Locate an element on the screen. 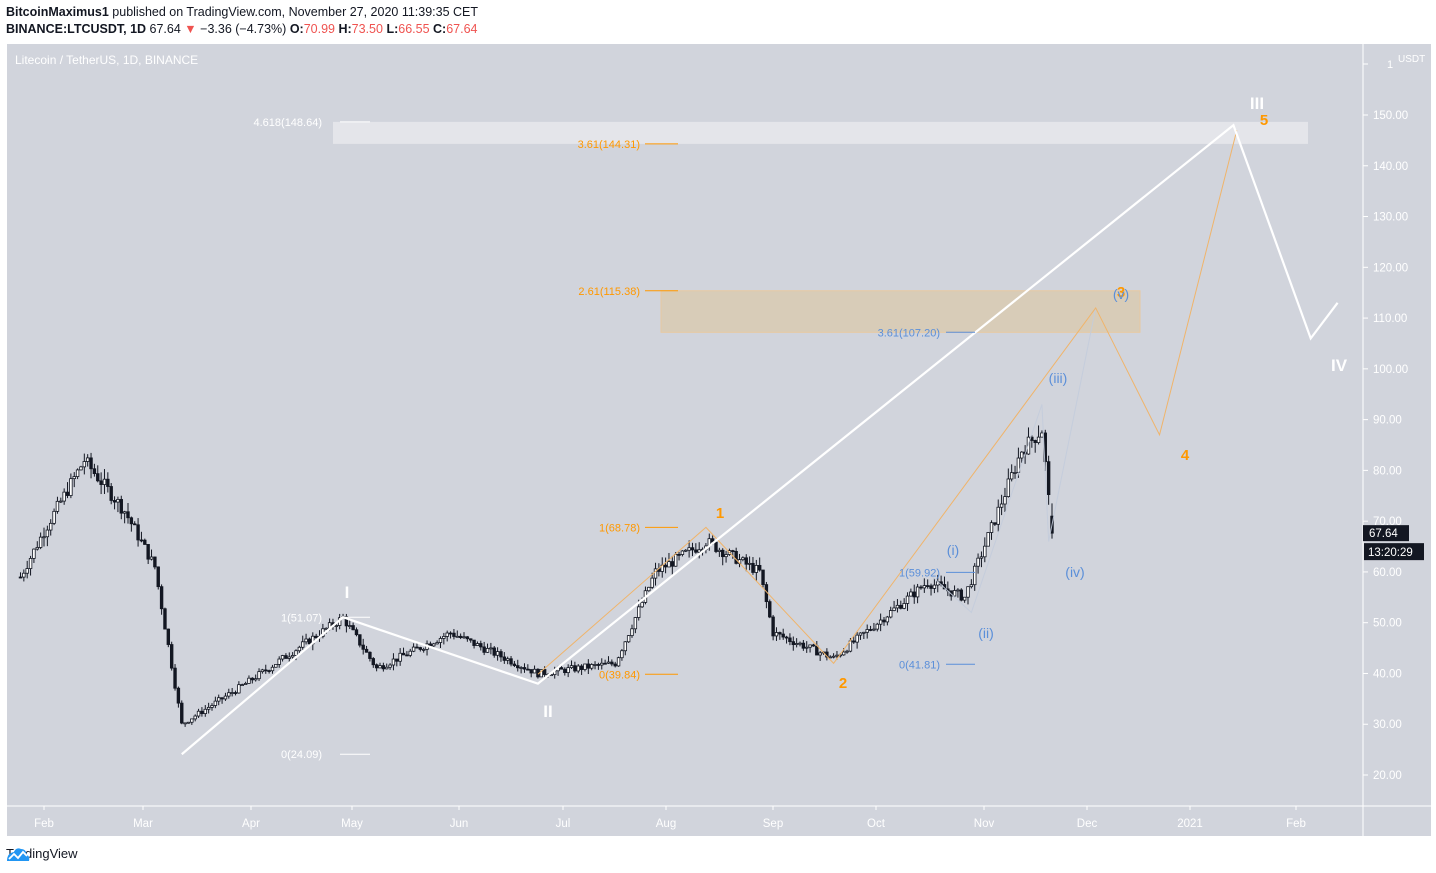 This screenshot has width=1436, height=873. wave-label-white-IV: IV is located at coordinates (1339, 365).